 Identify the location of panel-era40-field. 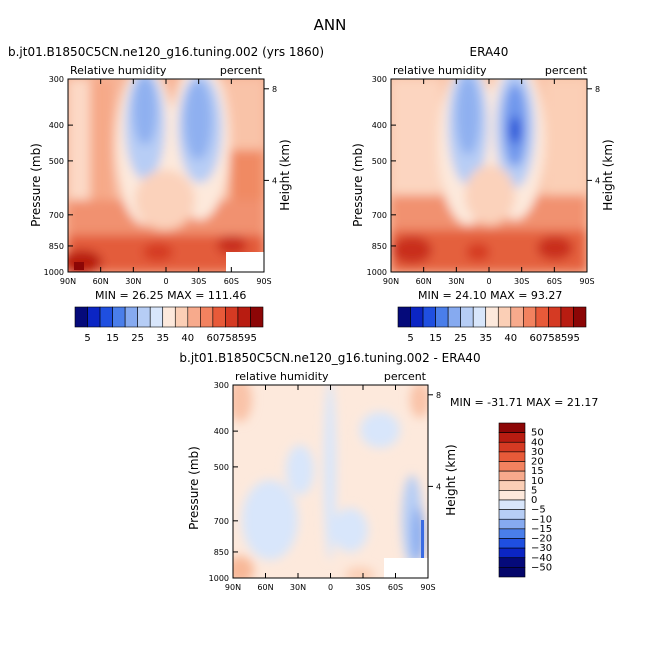
(489, 175).